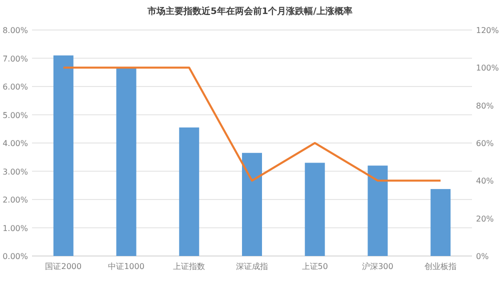 The height and width of the screenshot is (300, 500). What do you see at coordinates (15, 59) in the screenshot?
I see `y-tick-label: 7.00%` at bounding box center [15, 59].